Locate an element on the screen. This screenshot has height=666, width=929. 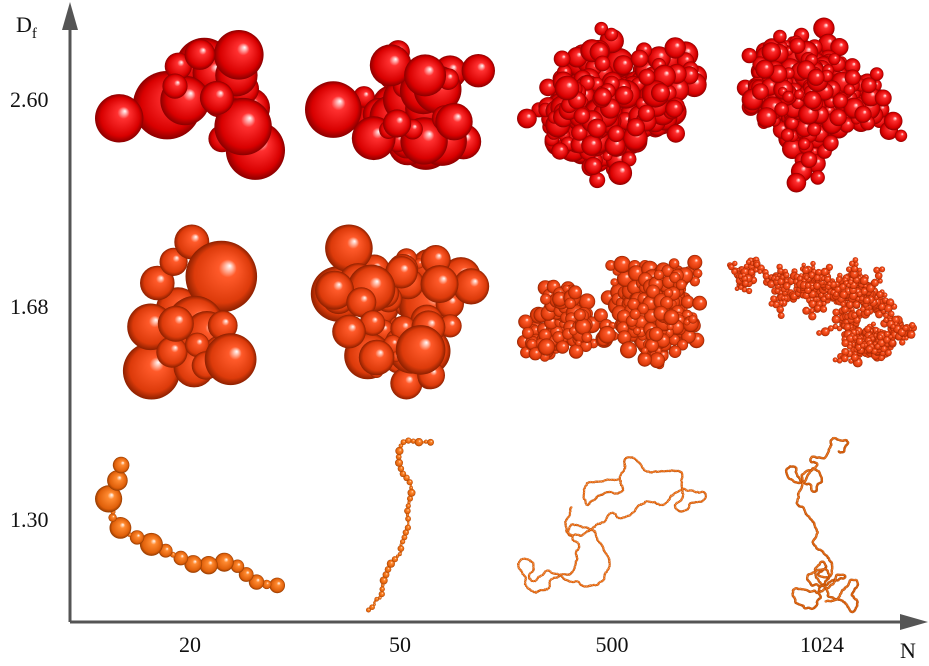
row-label: 1.30 is located at coordinates (29, 519).